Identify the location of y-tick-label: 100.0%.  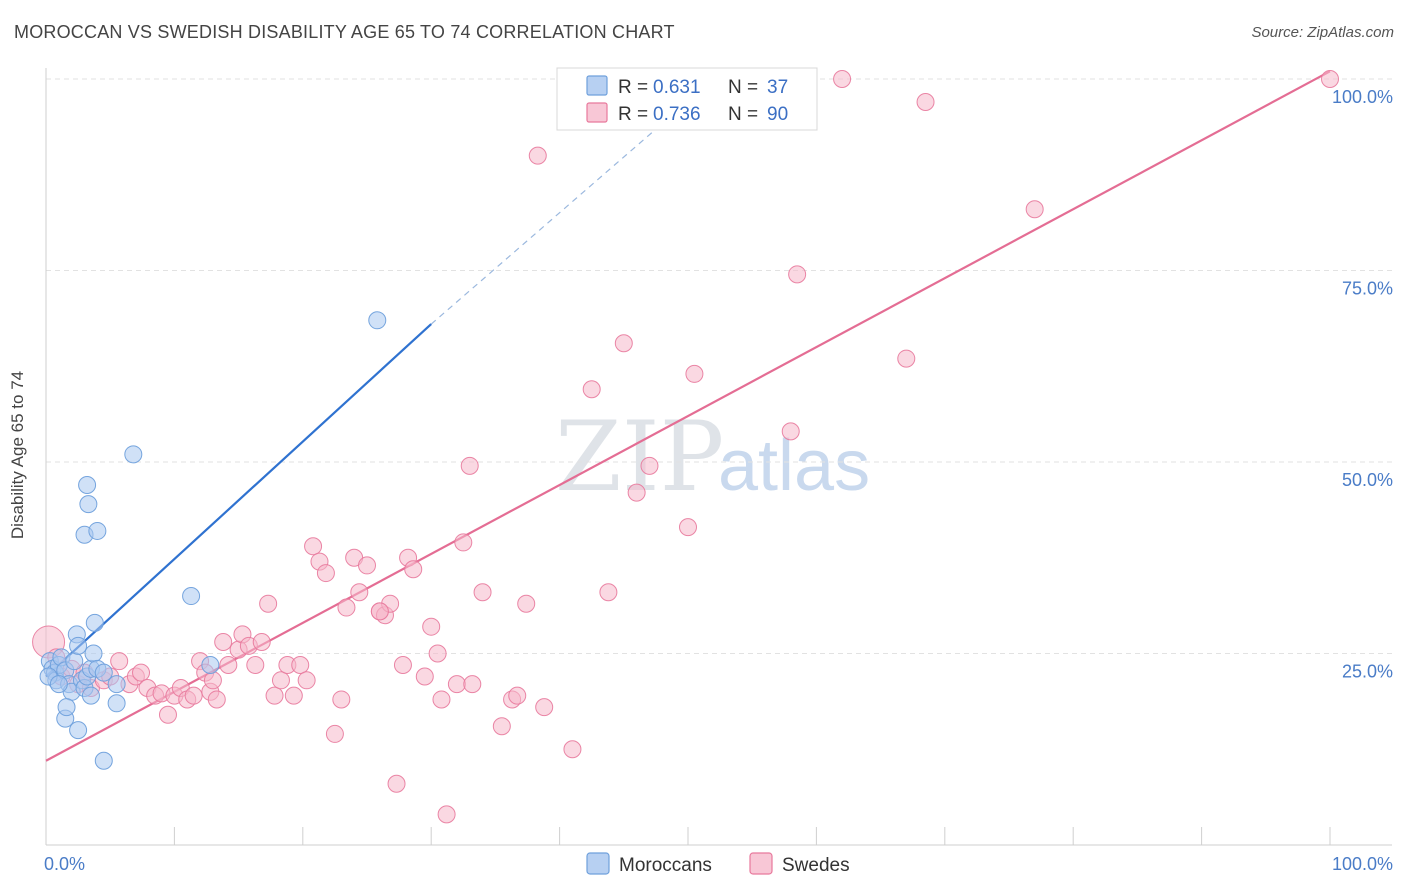
(1362, 97).